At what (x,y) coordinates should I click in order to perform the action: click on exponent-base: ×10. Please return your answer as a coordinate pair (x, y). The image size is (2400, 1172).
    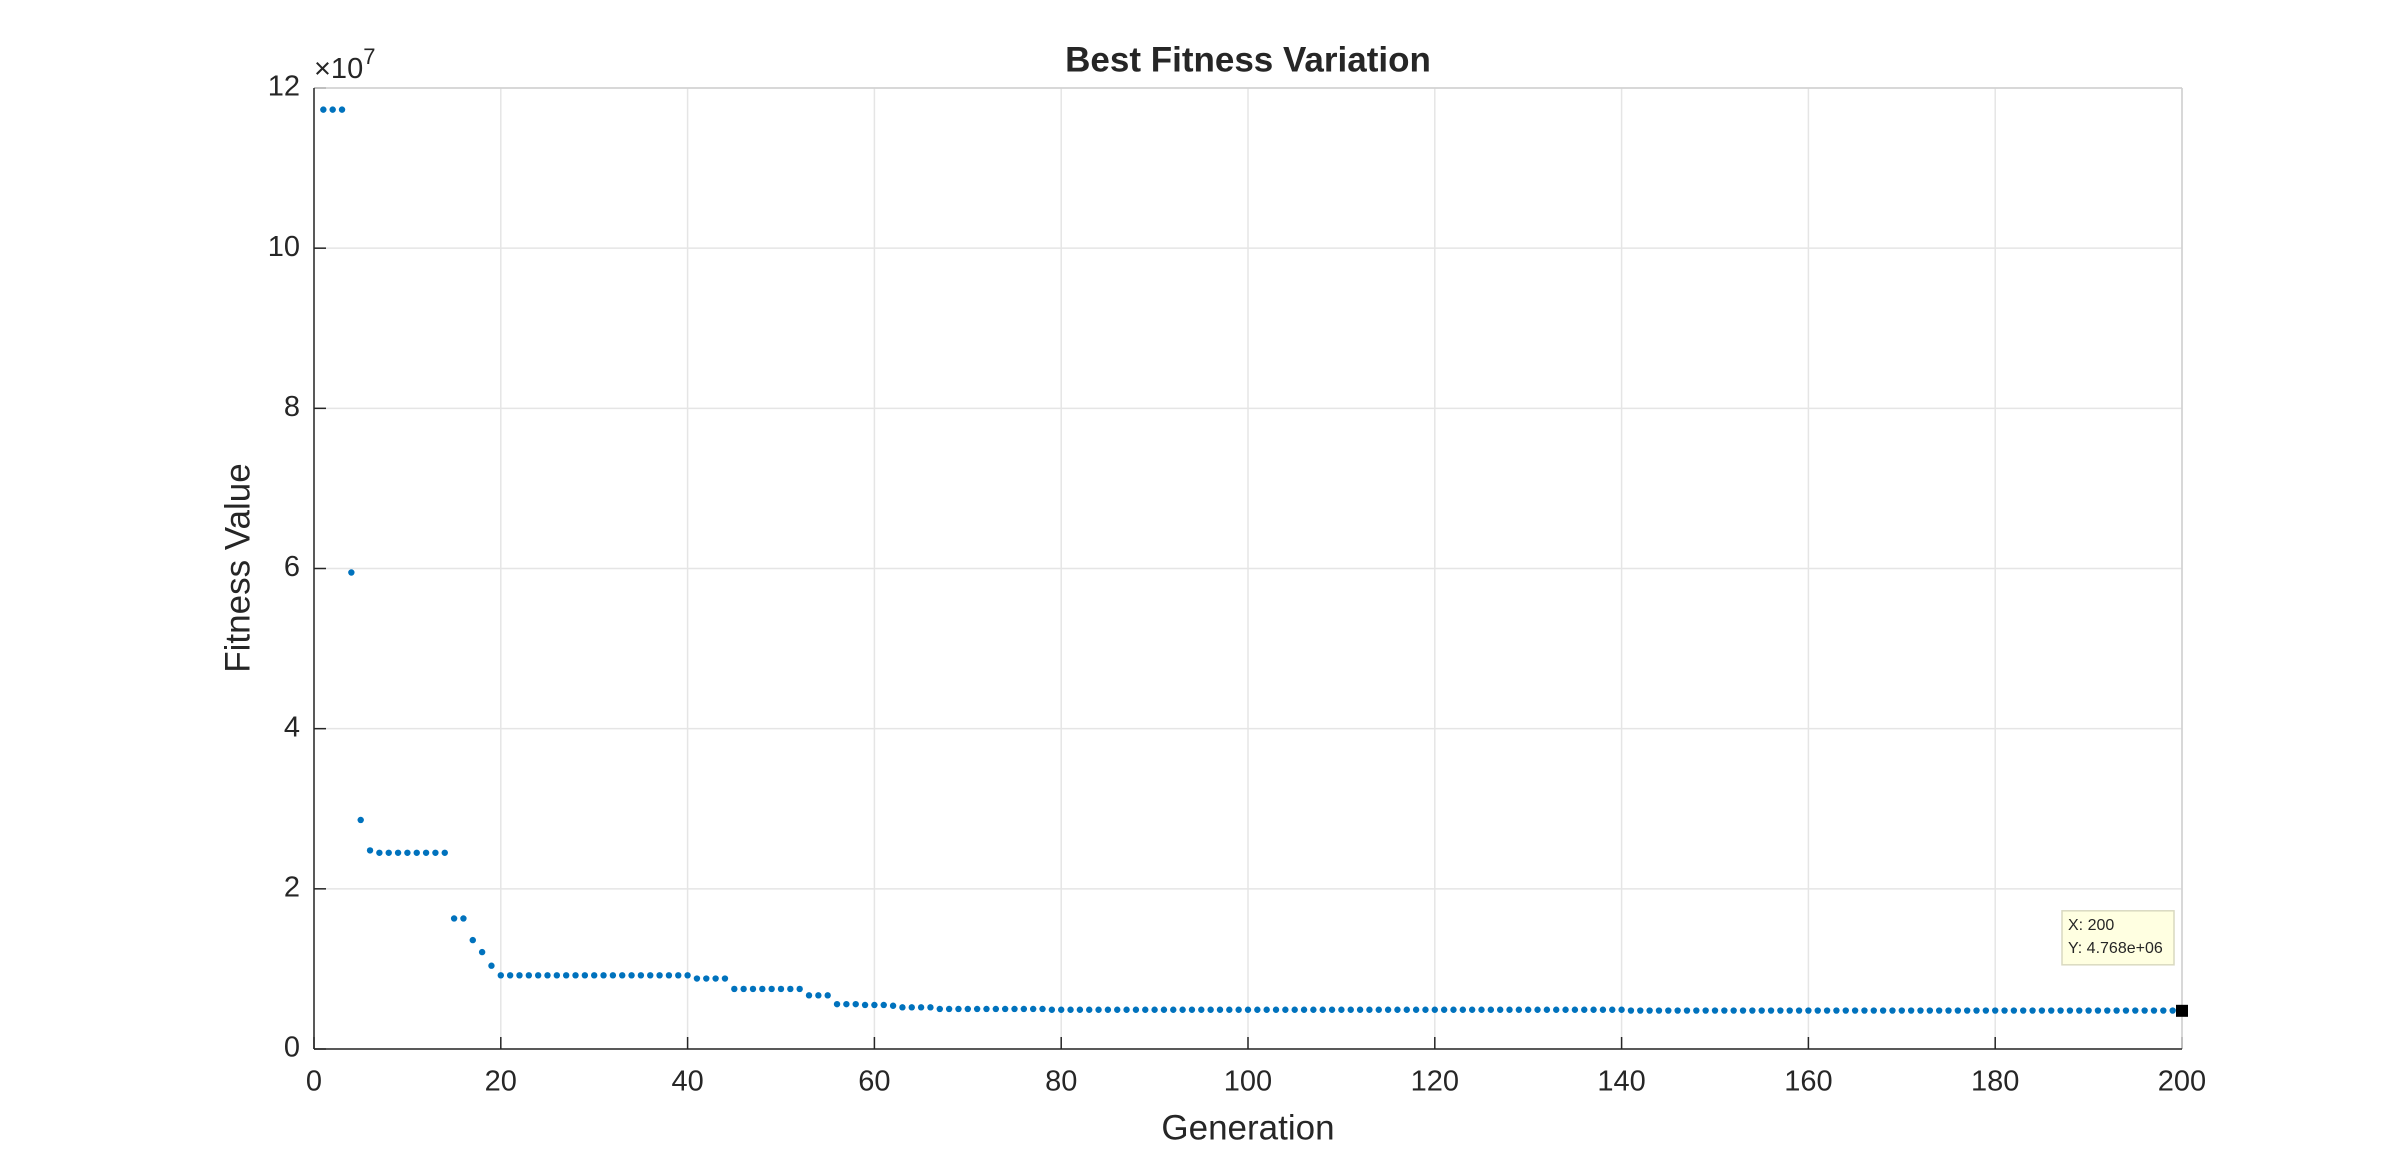
    Looking at the image, I should click on (338, 69).